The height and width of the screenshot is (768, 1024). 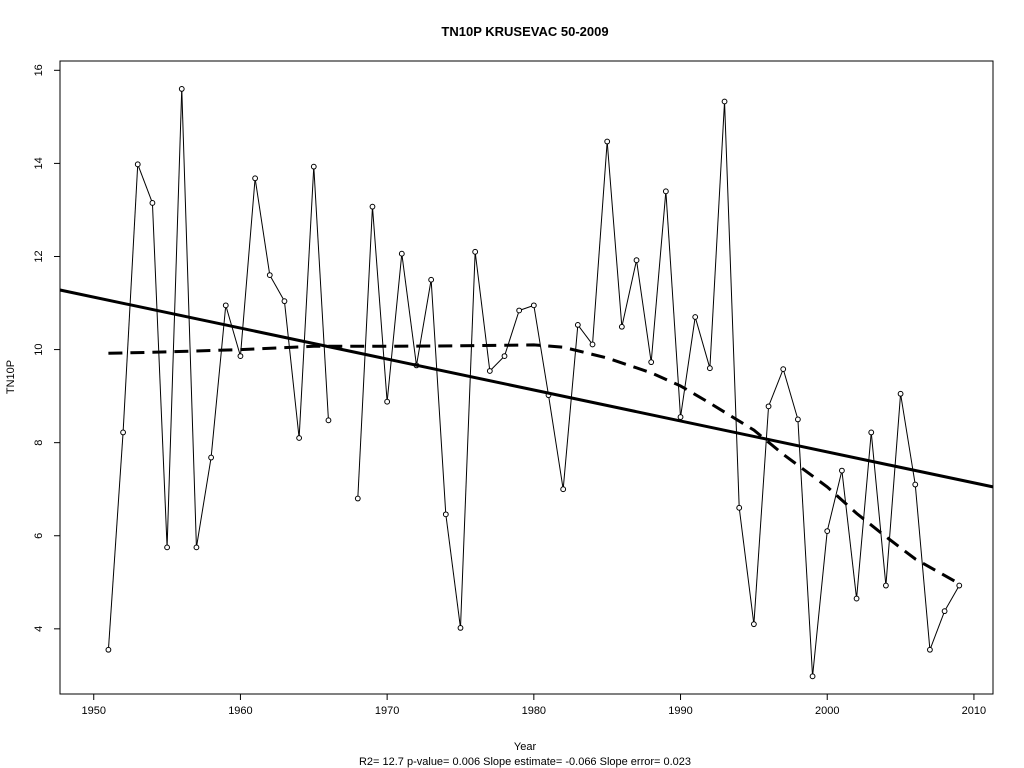 I want to click on x-tick-label: 1970, so click(x=387, y=711).